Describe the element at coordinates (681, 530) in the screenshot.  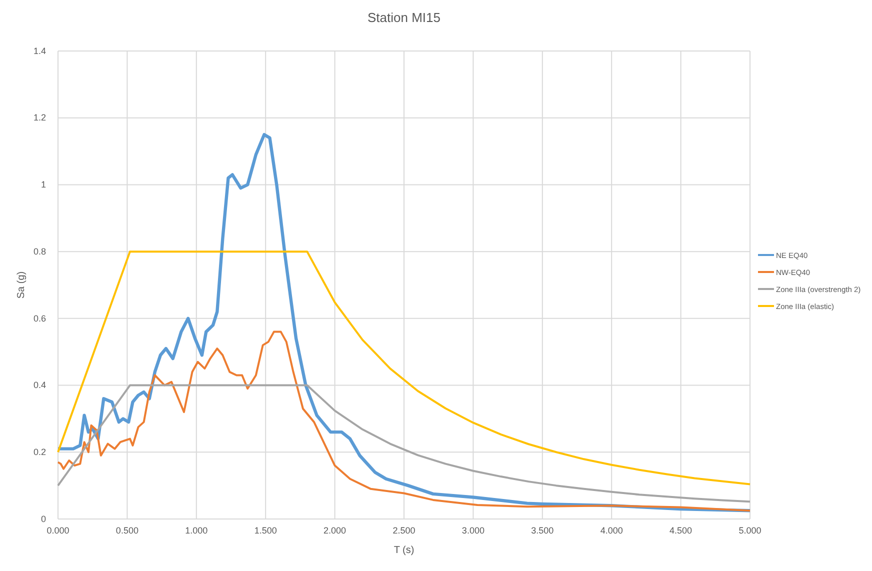
I see `x-tick-label: 4.500` at that location.